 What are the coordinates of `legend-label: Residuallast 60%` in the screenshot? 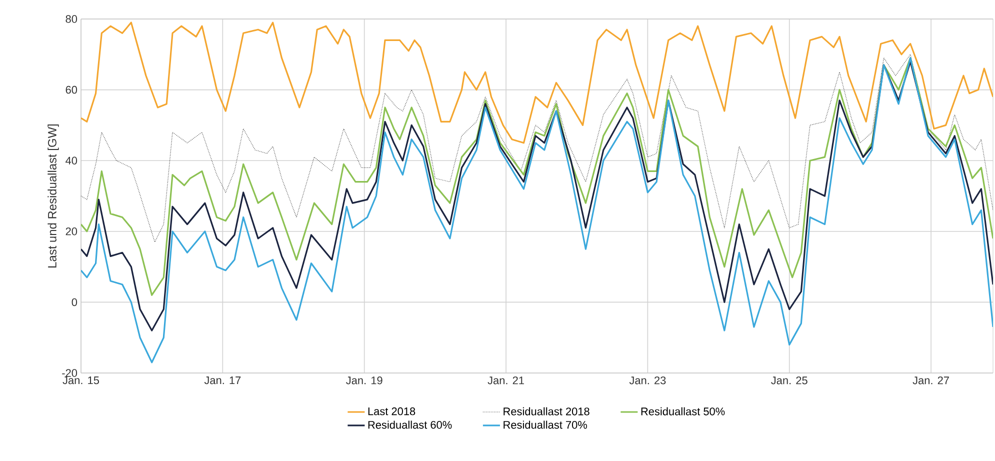 It's located at (410, 424).